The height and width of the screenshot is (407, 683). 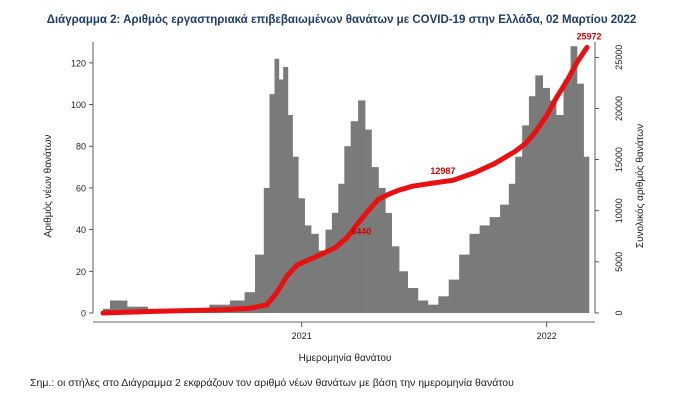 What do you see at coordinates (588, 36) in the screenshot?
I see `line-annotation: 25972` at bounding box center [588, 36].